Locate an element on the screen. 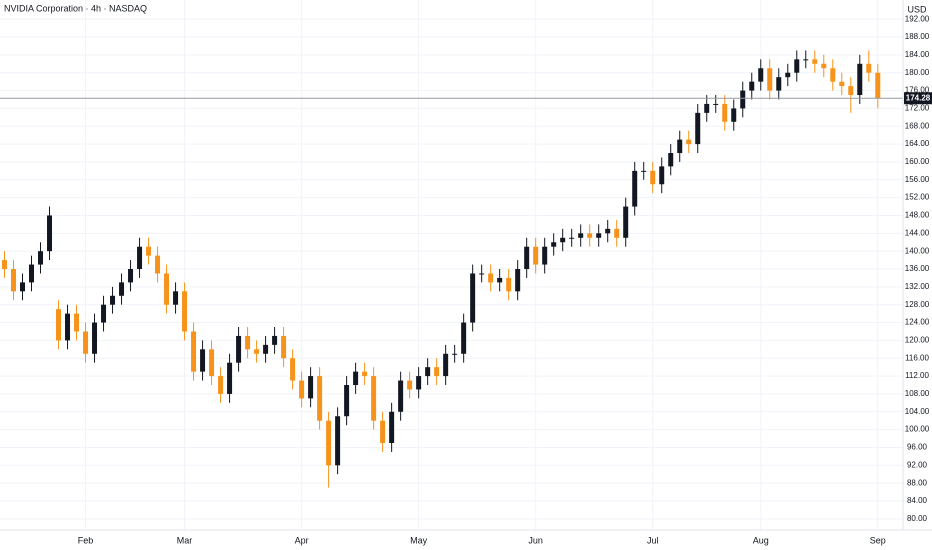  x-tick-label: Aug is located at coordinates (761, 540).